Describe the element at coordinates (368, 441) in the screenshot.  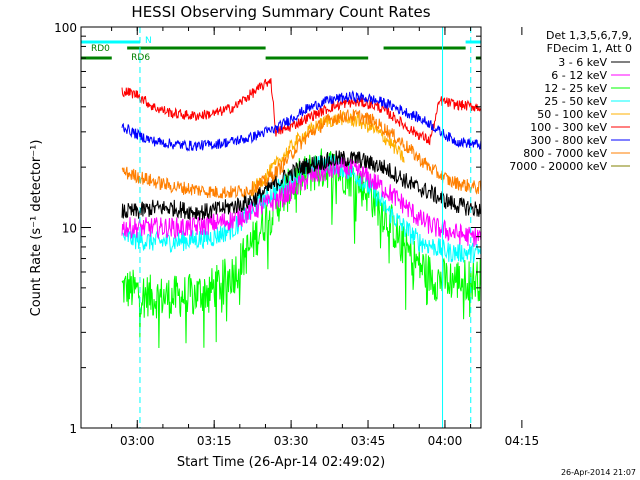
I see `x-tick-label-3: 03:45` at that location.